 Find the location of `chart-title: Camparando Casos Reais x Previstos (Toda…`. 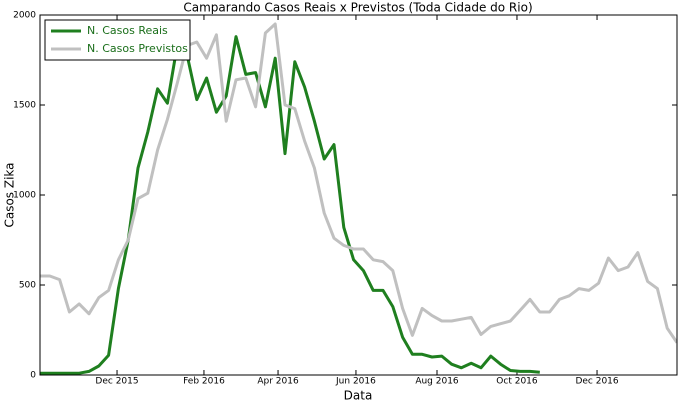

chart-title: Camparando Casos Reais x Previstos (Toda… is located at coordinates (357, 8).